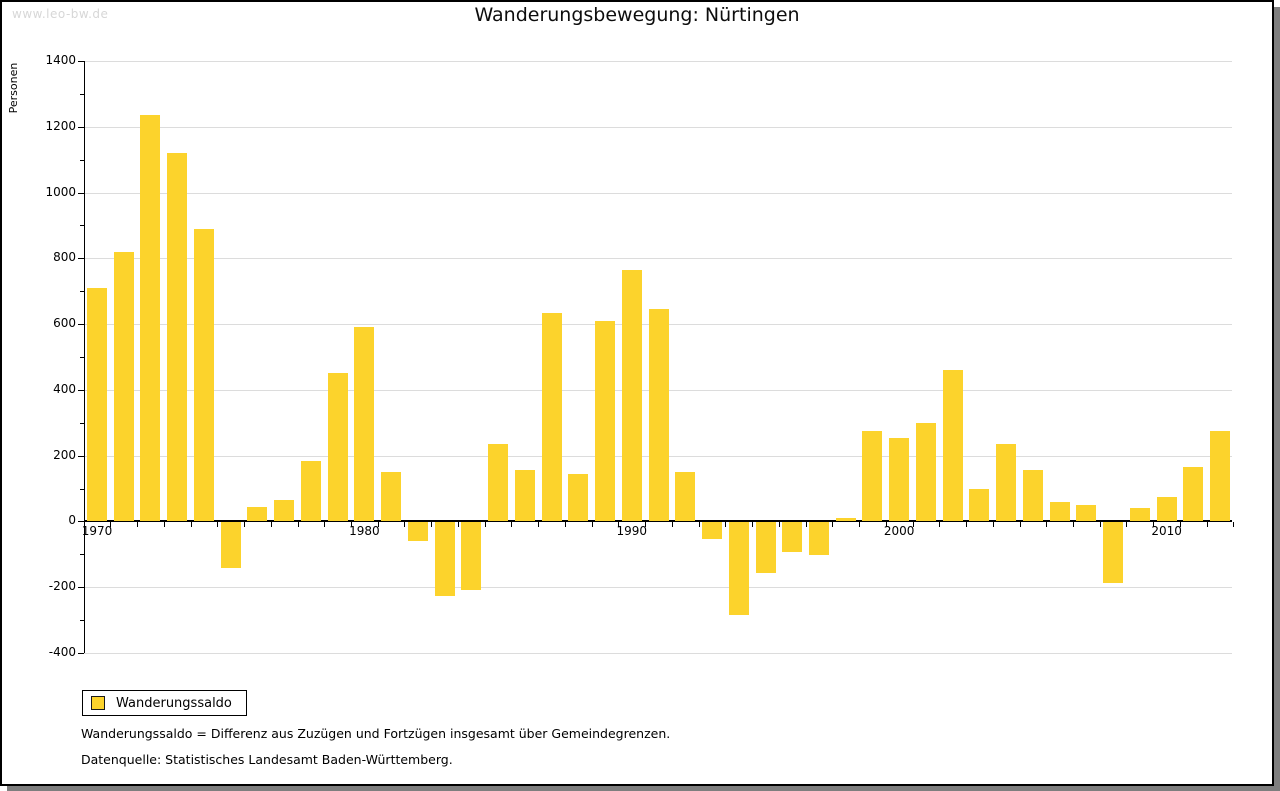  Describe the element at coordinates (1032, 495) in the screenshot. I see `bar-2005` at that location.